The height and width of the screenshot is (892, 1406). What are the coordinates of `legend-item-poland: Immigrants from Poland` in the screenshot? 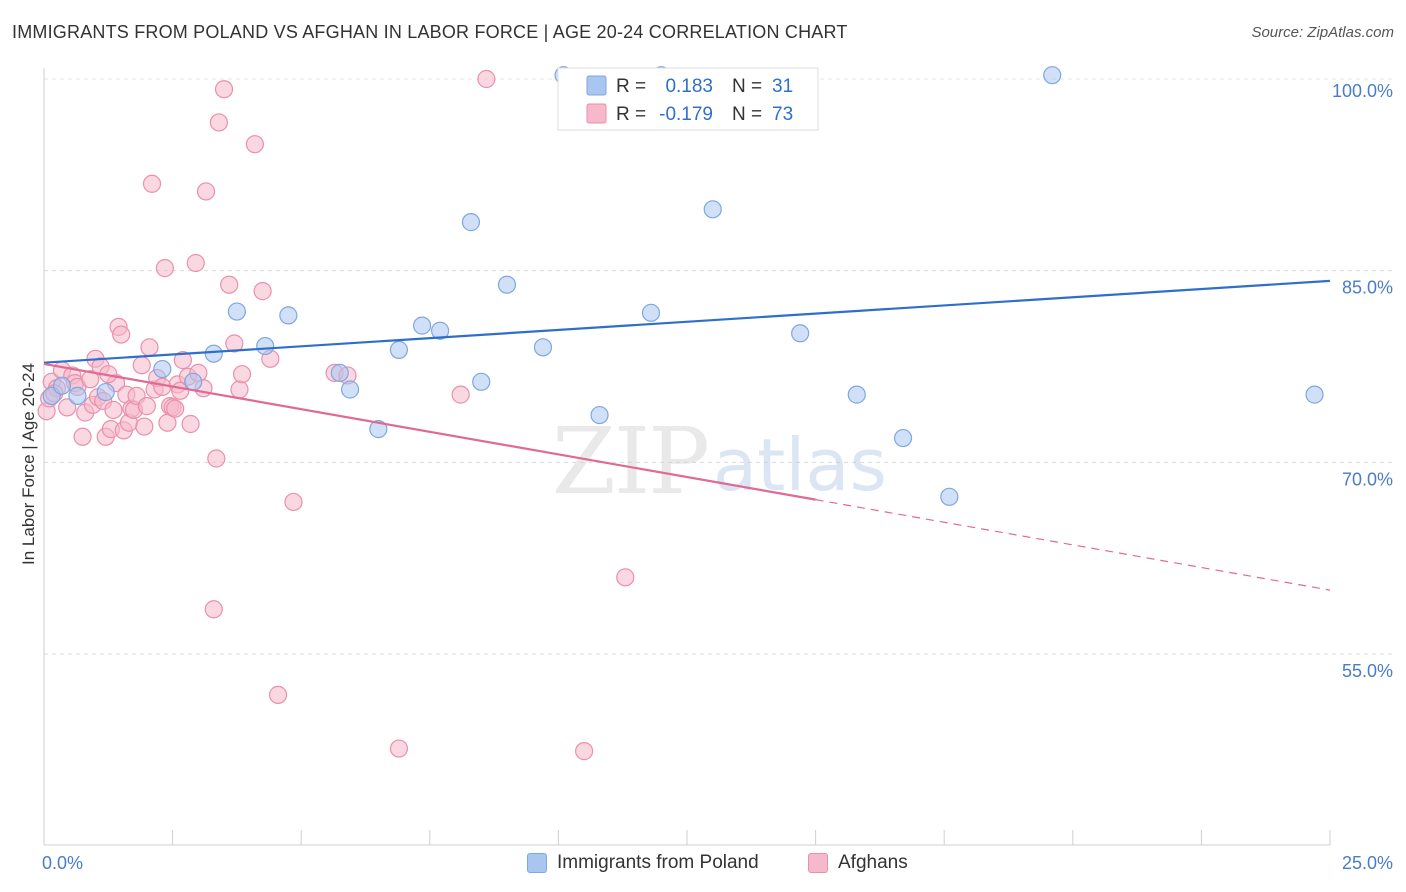 It's located at (643, 863).